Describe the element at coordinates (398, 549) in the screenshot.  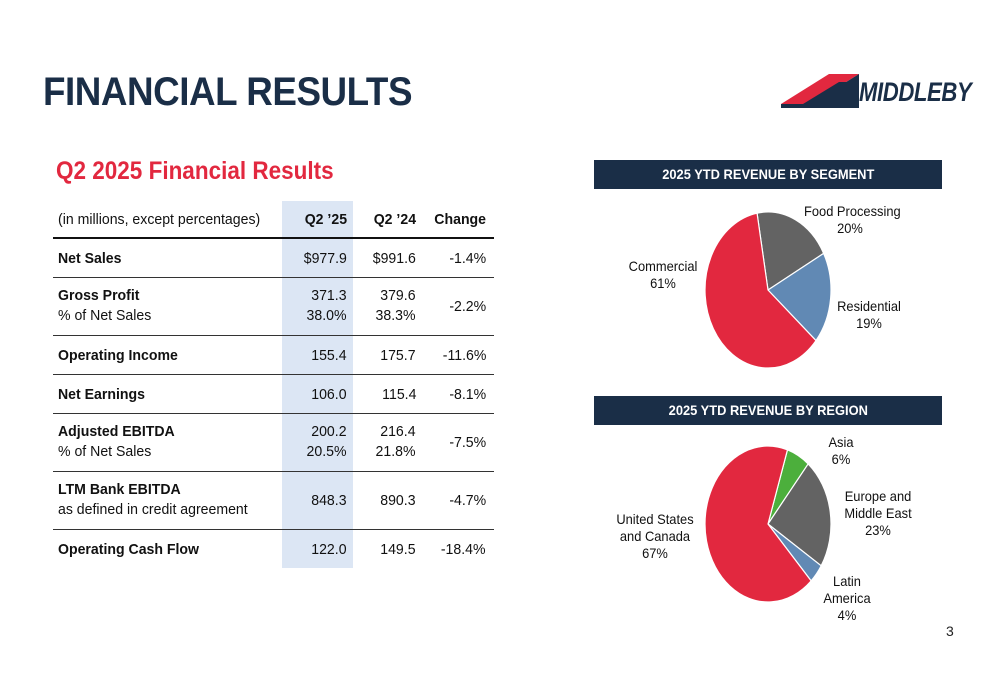
I see `value-q2-24: 149.5` at that location.